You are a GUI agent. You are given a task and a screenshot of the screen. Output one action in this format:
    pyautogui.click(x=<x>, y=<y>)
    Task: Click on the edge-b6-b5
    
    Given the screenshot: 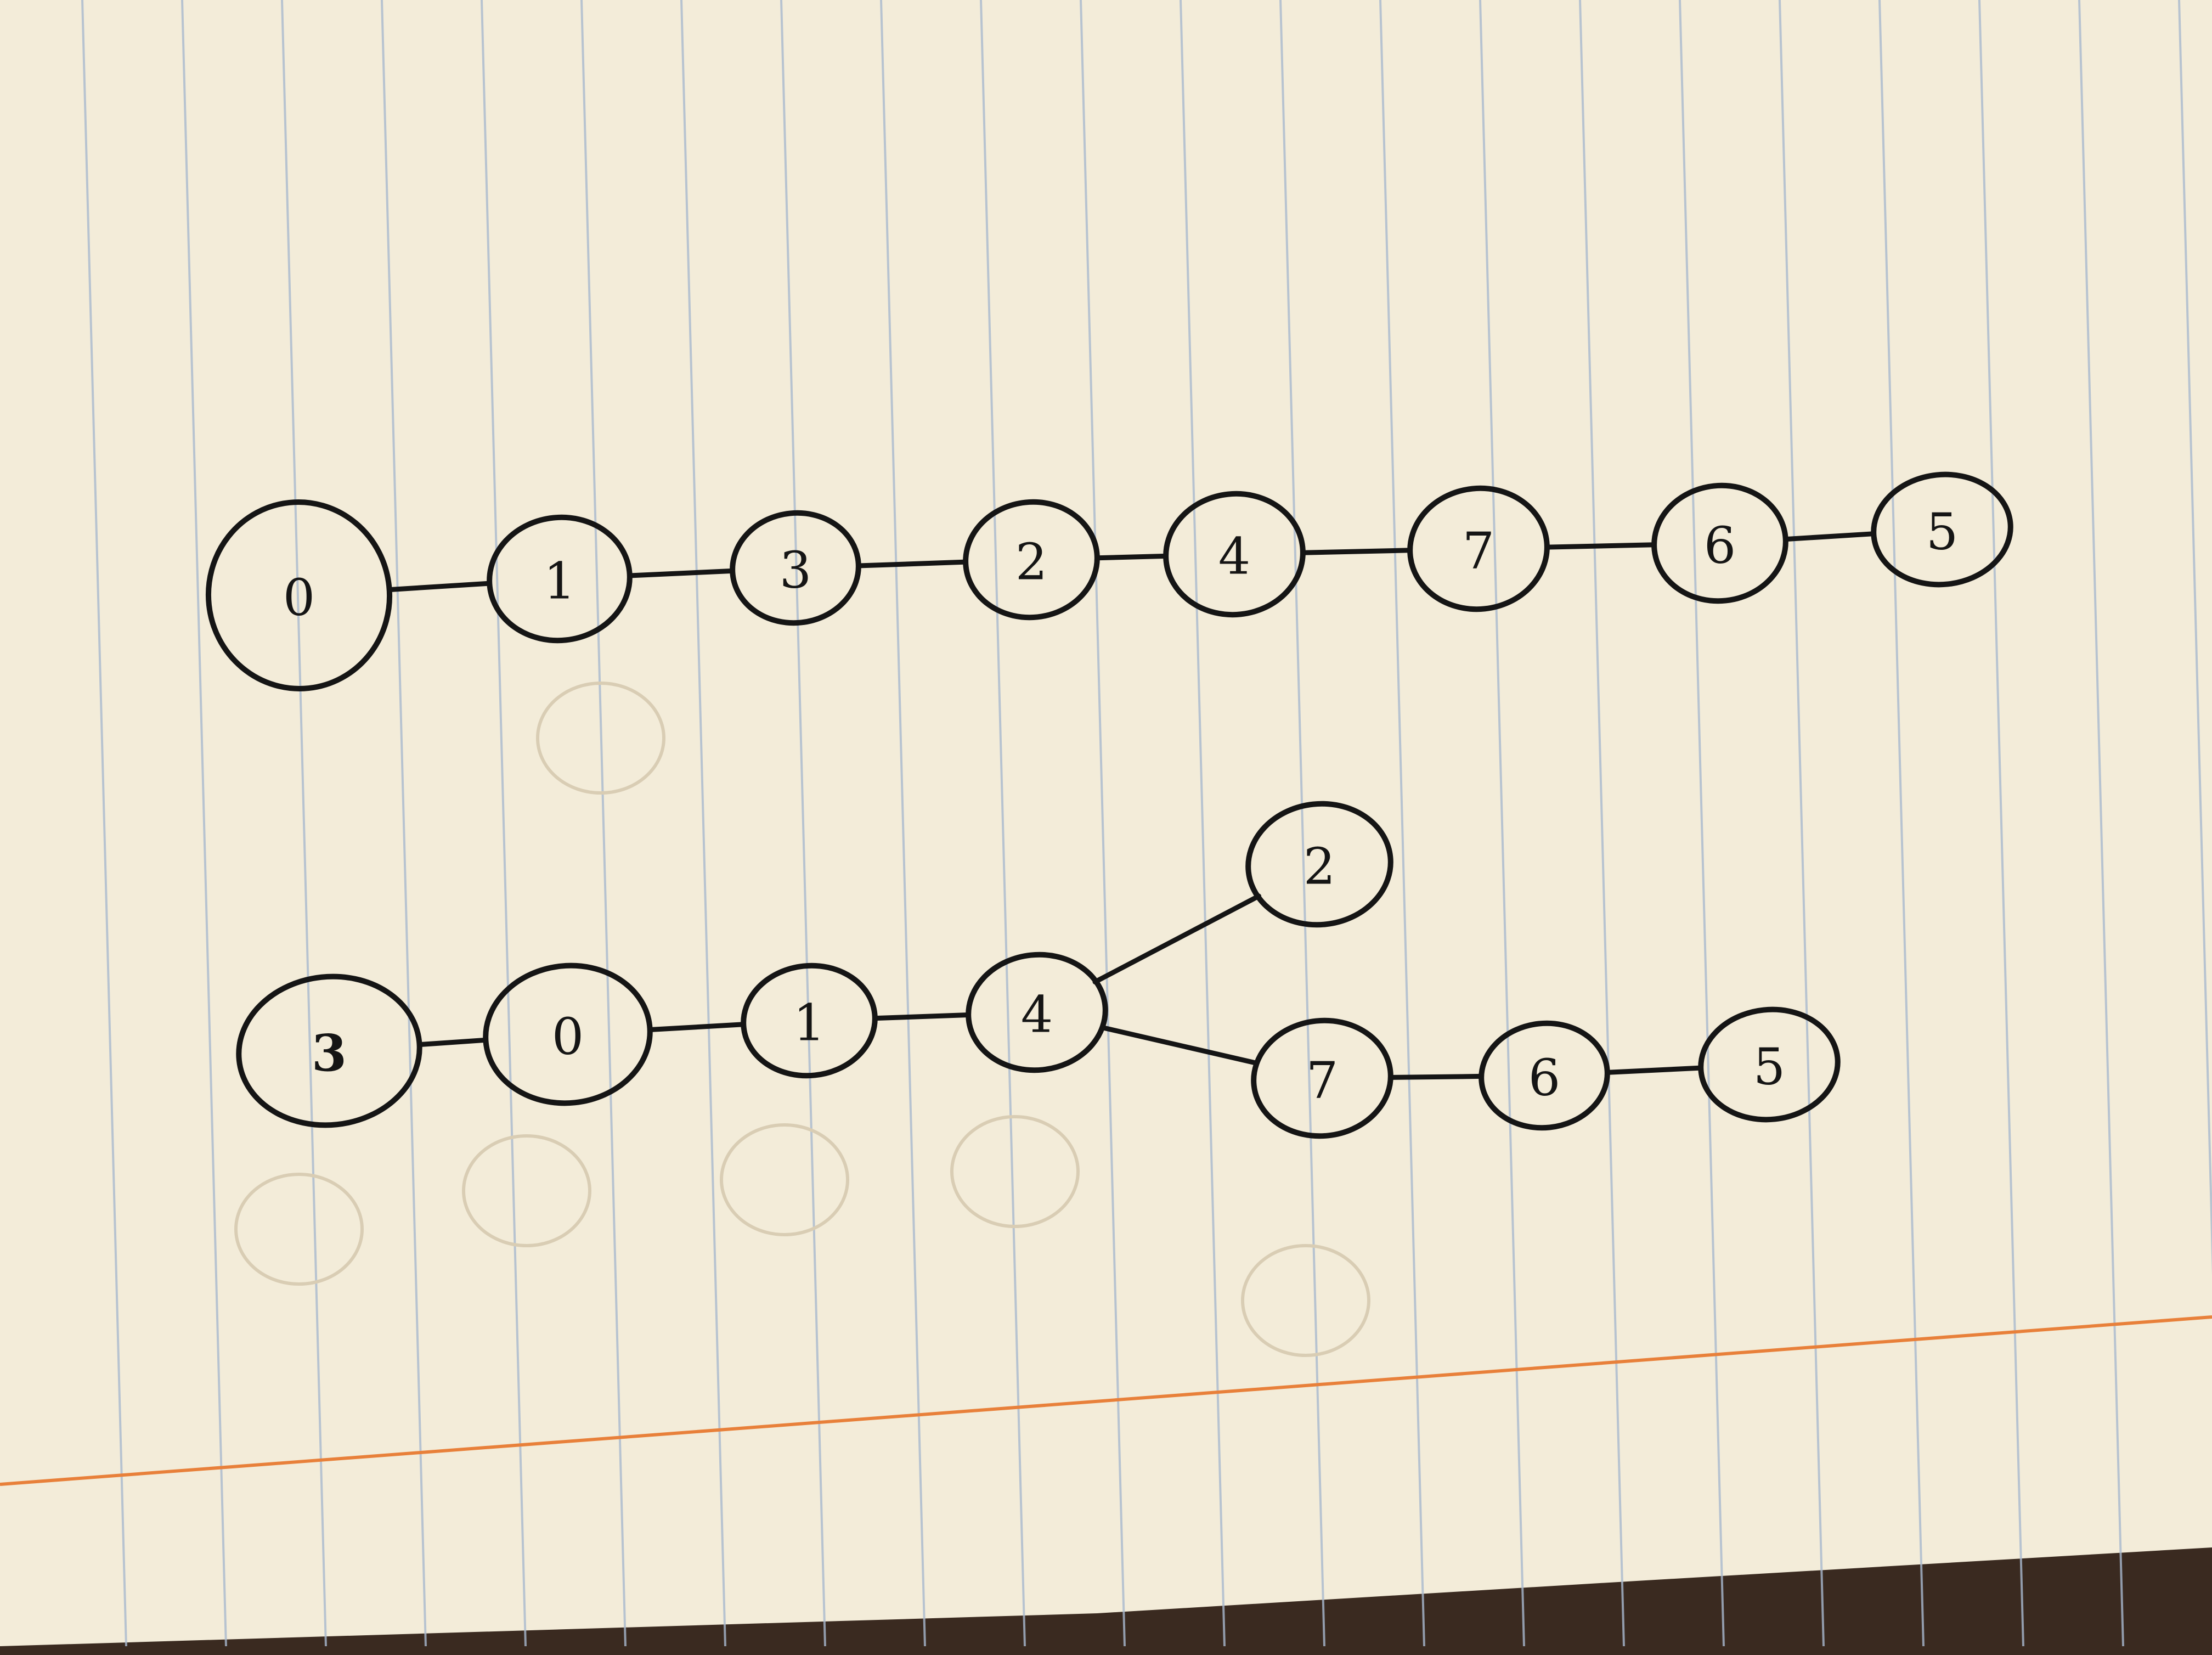 What is the action you would take?
    pyautogui.click(x=1654, y=1070)
    